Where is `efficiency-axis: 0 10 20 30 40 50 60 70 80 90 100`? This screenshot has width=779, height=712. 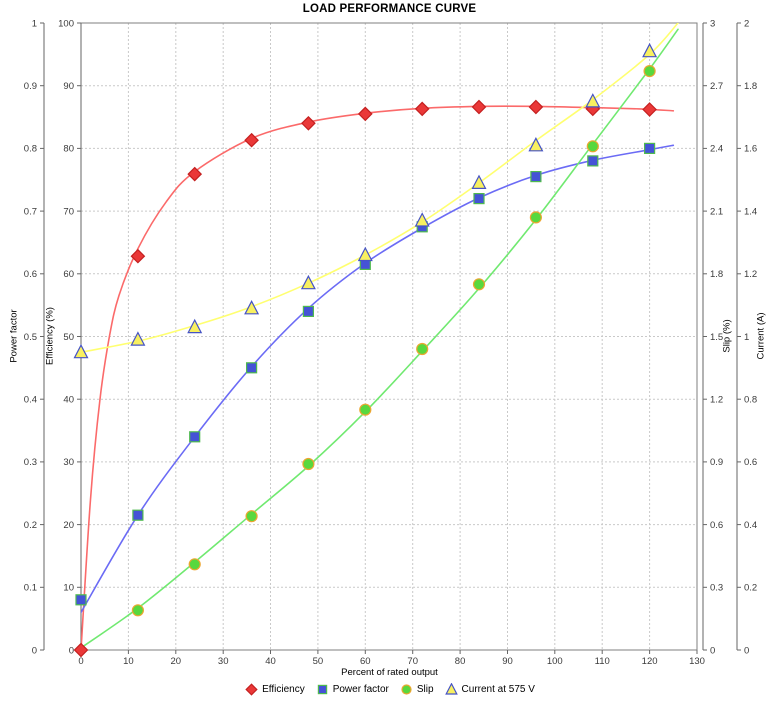 efficiency-axis: 0 10 20 30 40 50 60 70 80 90 100 is located at coordinates (70, 337).